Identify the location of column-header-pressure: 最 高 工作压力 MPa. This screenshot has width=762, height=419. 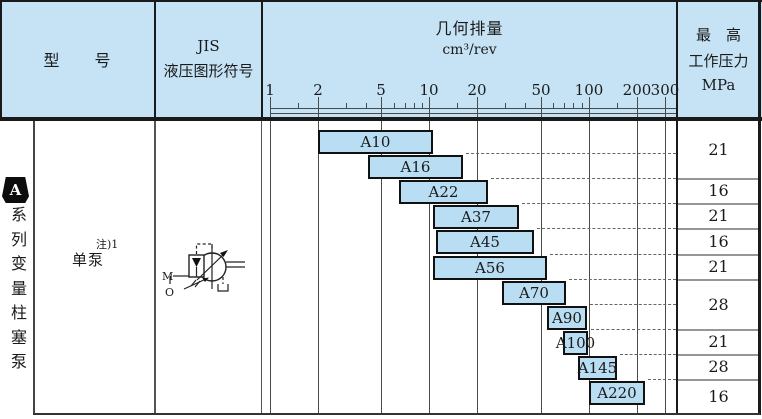
(718, 58).